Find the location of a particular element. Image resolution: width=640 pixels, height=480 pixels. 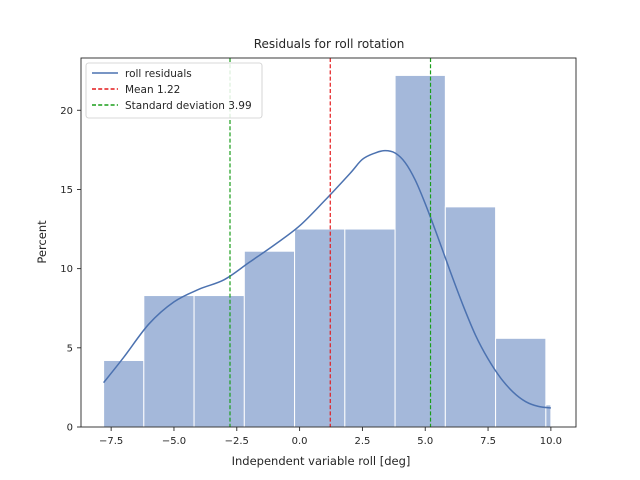

y-tick-label: 0 is located at coordinates (70, 428).